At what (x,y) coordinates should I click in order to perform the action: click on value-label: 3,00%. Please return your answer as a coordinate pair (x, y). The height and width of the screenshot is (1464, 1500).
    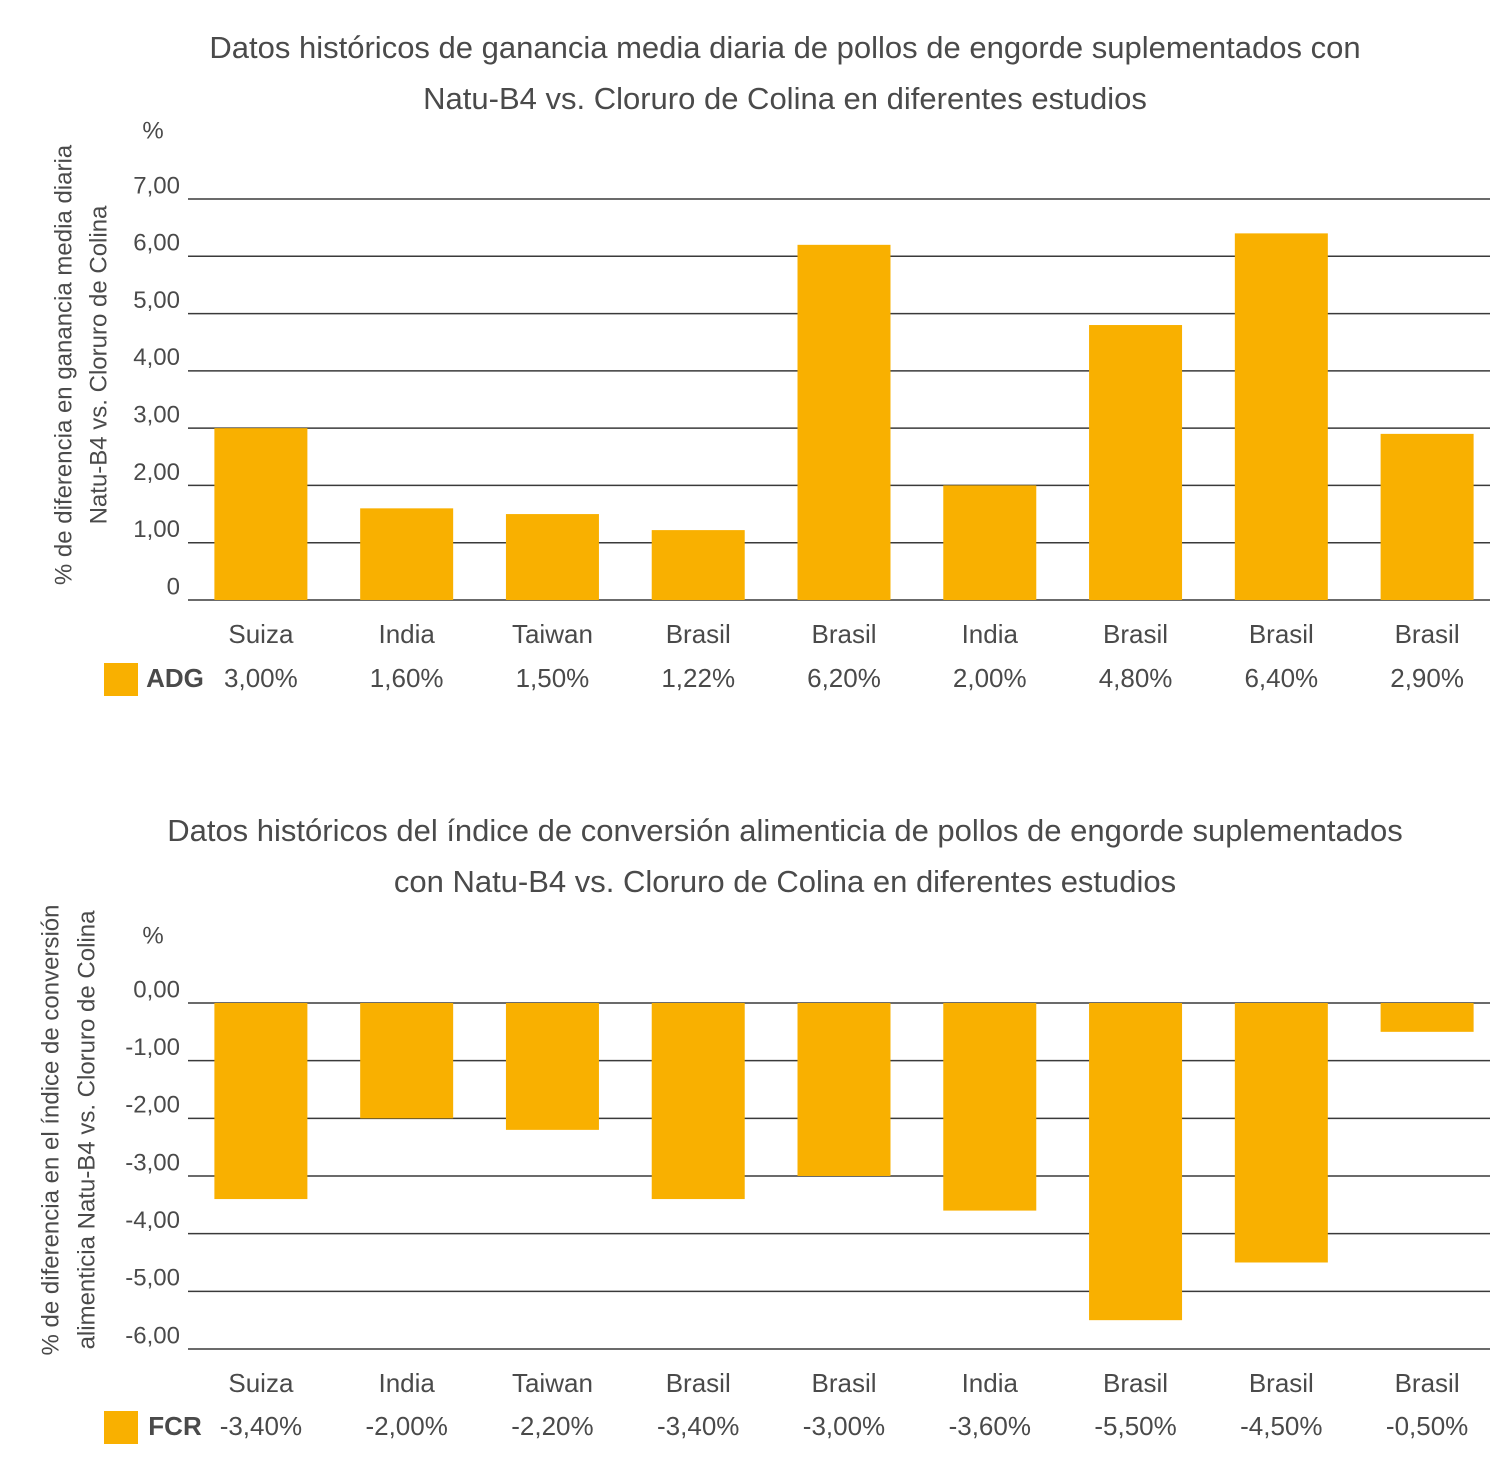
    Looking at the image, I should click on (261, 678).